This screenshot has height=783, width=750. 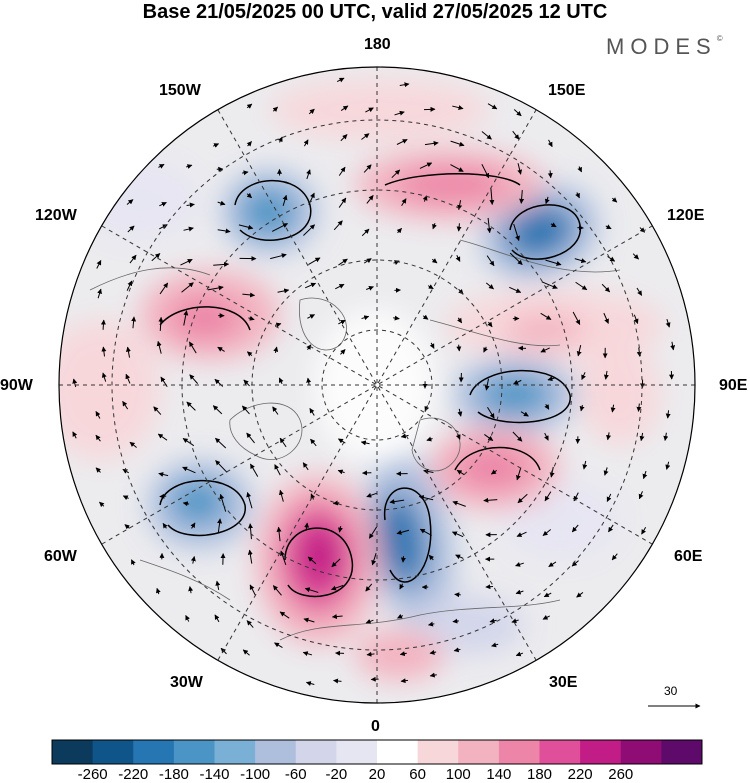 I want to click on lon-label-180: 180, so click(x=377, y=44).